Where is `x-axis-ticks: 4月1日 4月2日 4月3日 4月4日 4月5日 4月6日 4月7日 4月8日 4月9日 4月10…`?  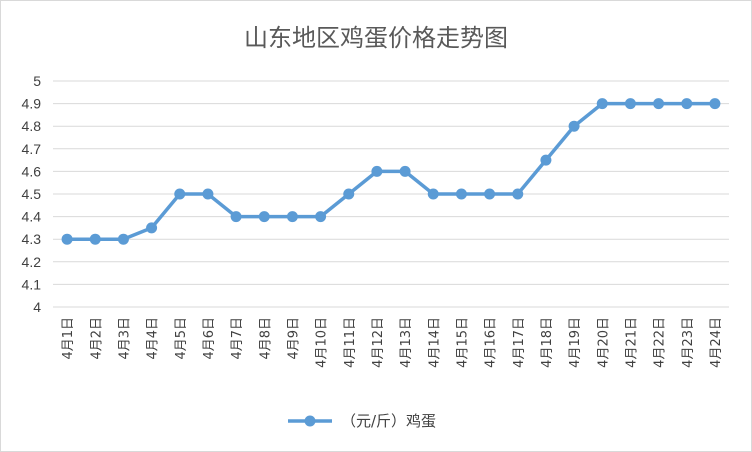 x-axis-ticks: 4月1日 4月2日 4月3日 4月4日 4月5日 4月6日 4月7日 4月8日 4月9日 4月10… is located at coordinates (392, 342).